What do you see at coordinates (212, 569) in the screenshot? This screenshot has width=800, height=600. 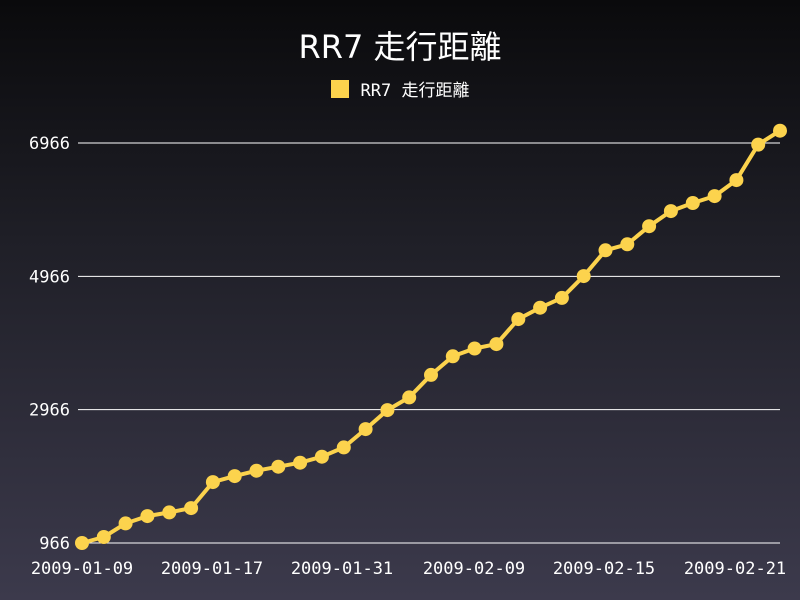 I see `x-tick-label: 2009-01-17` at bounding box center [212, 569].